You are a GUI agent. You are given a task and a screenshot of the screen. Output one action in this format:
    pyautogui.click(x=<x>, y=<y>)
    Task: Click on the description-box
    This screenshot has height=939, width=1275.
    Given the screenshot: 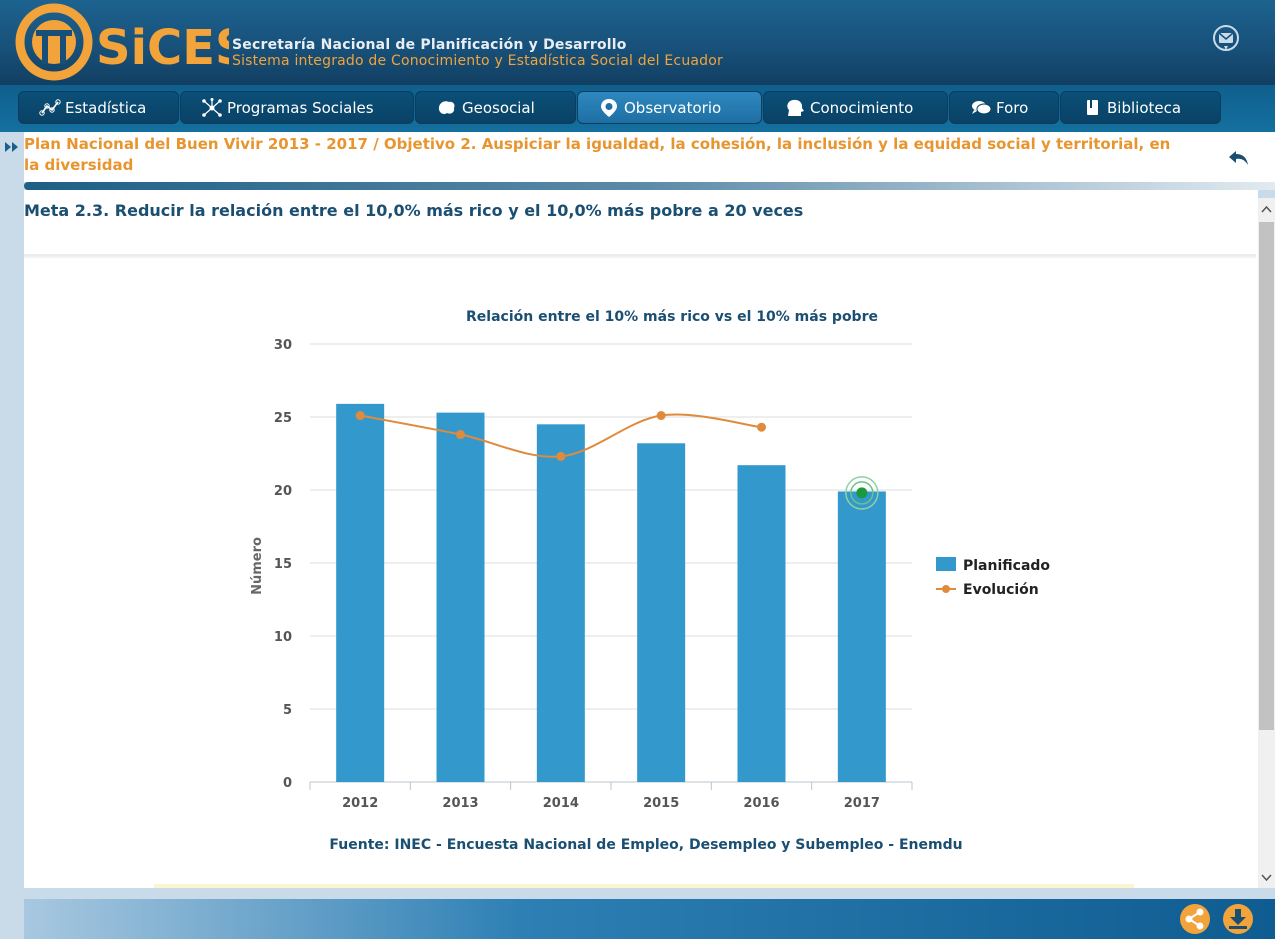 What is the action you would take?
    pyautogui.click(x=644, y=886)
    